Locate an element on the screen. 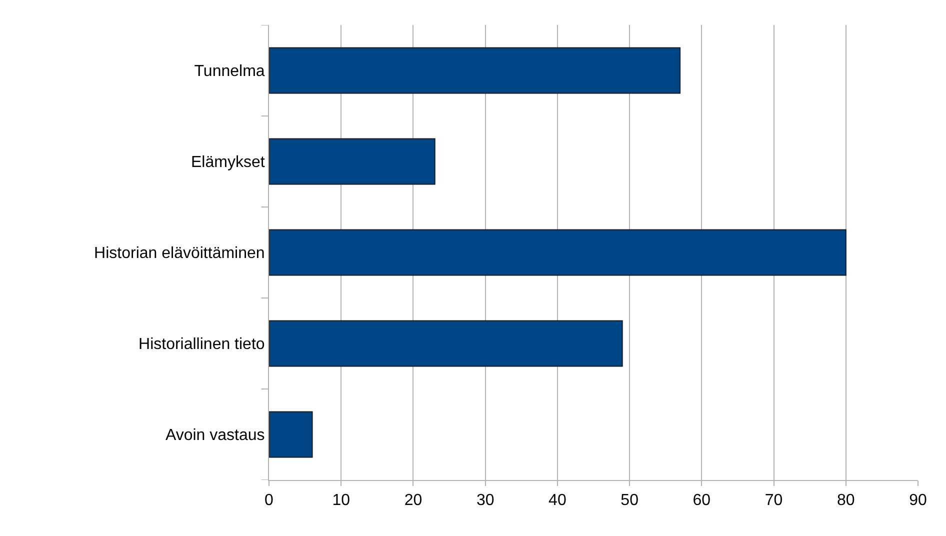 The image size is (946, 536). x-tick-label: 50 is located at coordinates (629, 501).